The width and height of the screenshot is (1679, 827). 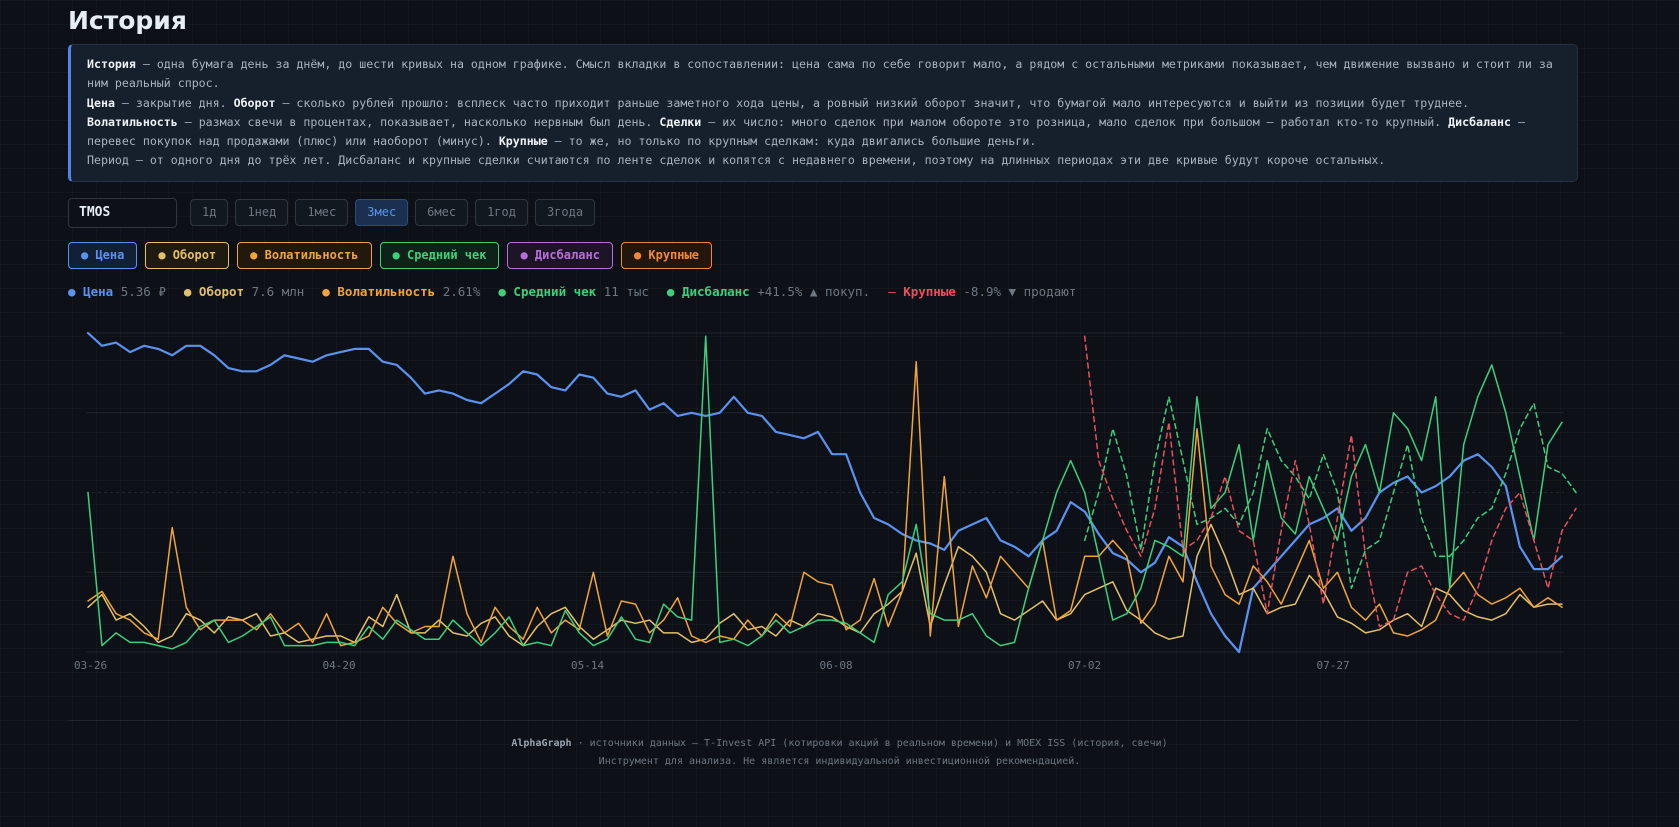 I want to click on legend-item: ● Цена 5.36 ₽, so click(x=117, y=291).